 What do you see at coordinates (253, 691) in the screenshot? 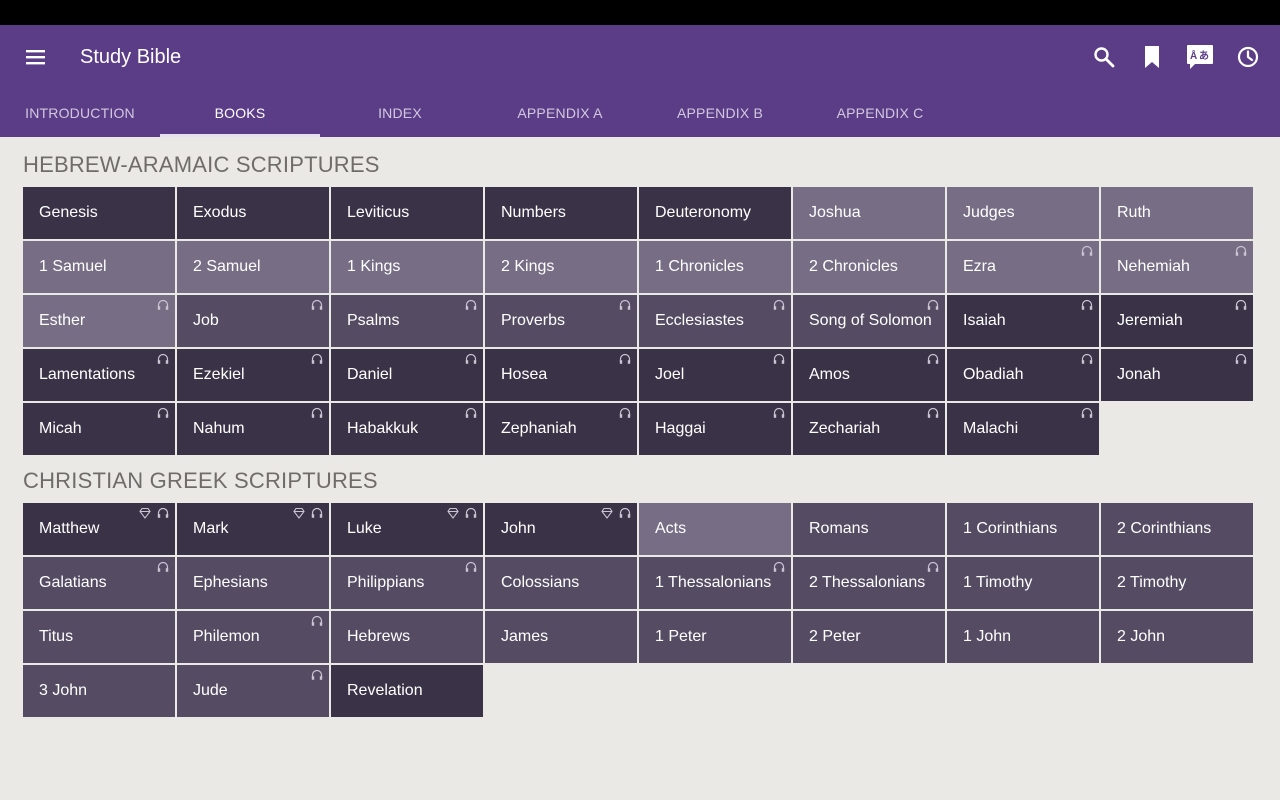
I see `book-tile-jude: Jude` at bounding box center [253, 691].